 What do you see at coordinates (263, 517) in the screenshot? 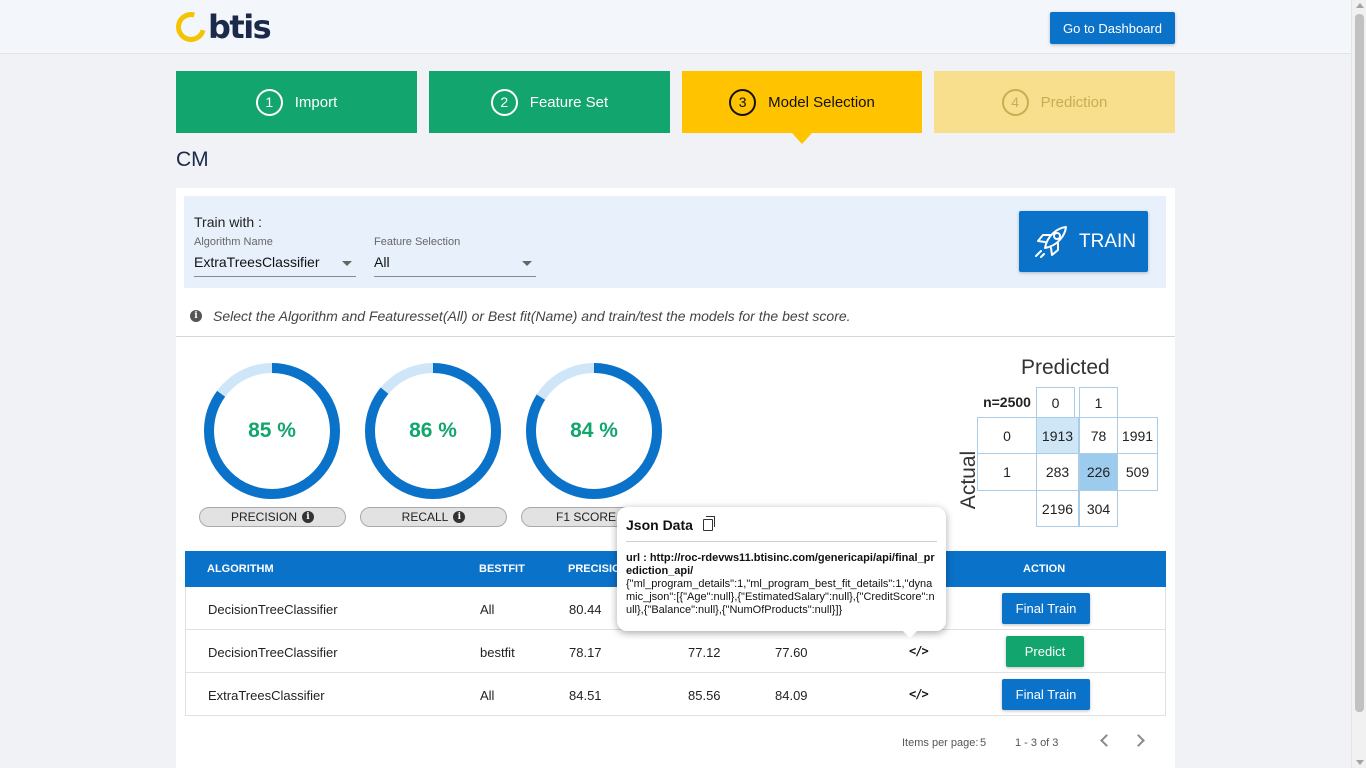
I see `precision-label: PRECISION` at bounding box center [263, 517].